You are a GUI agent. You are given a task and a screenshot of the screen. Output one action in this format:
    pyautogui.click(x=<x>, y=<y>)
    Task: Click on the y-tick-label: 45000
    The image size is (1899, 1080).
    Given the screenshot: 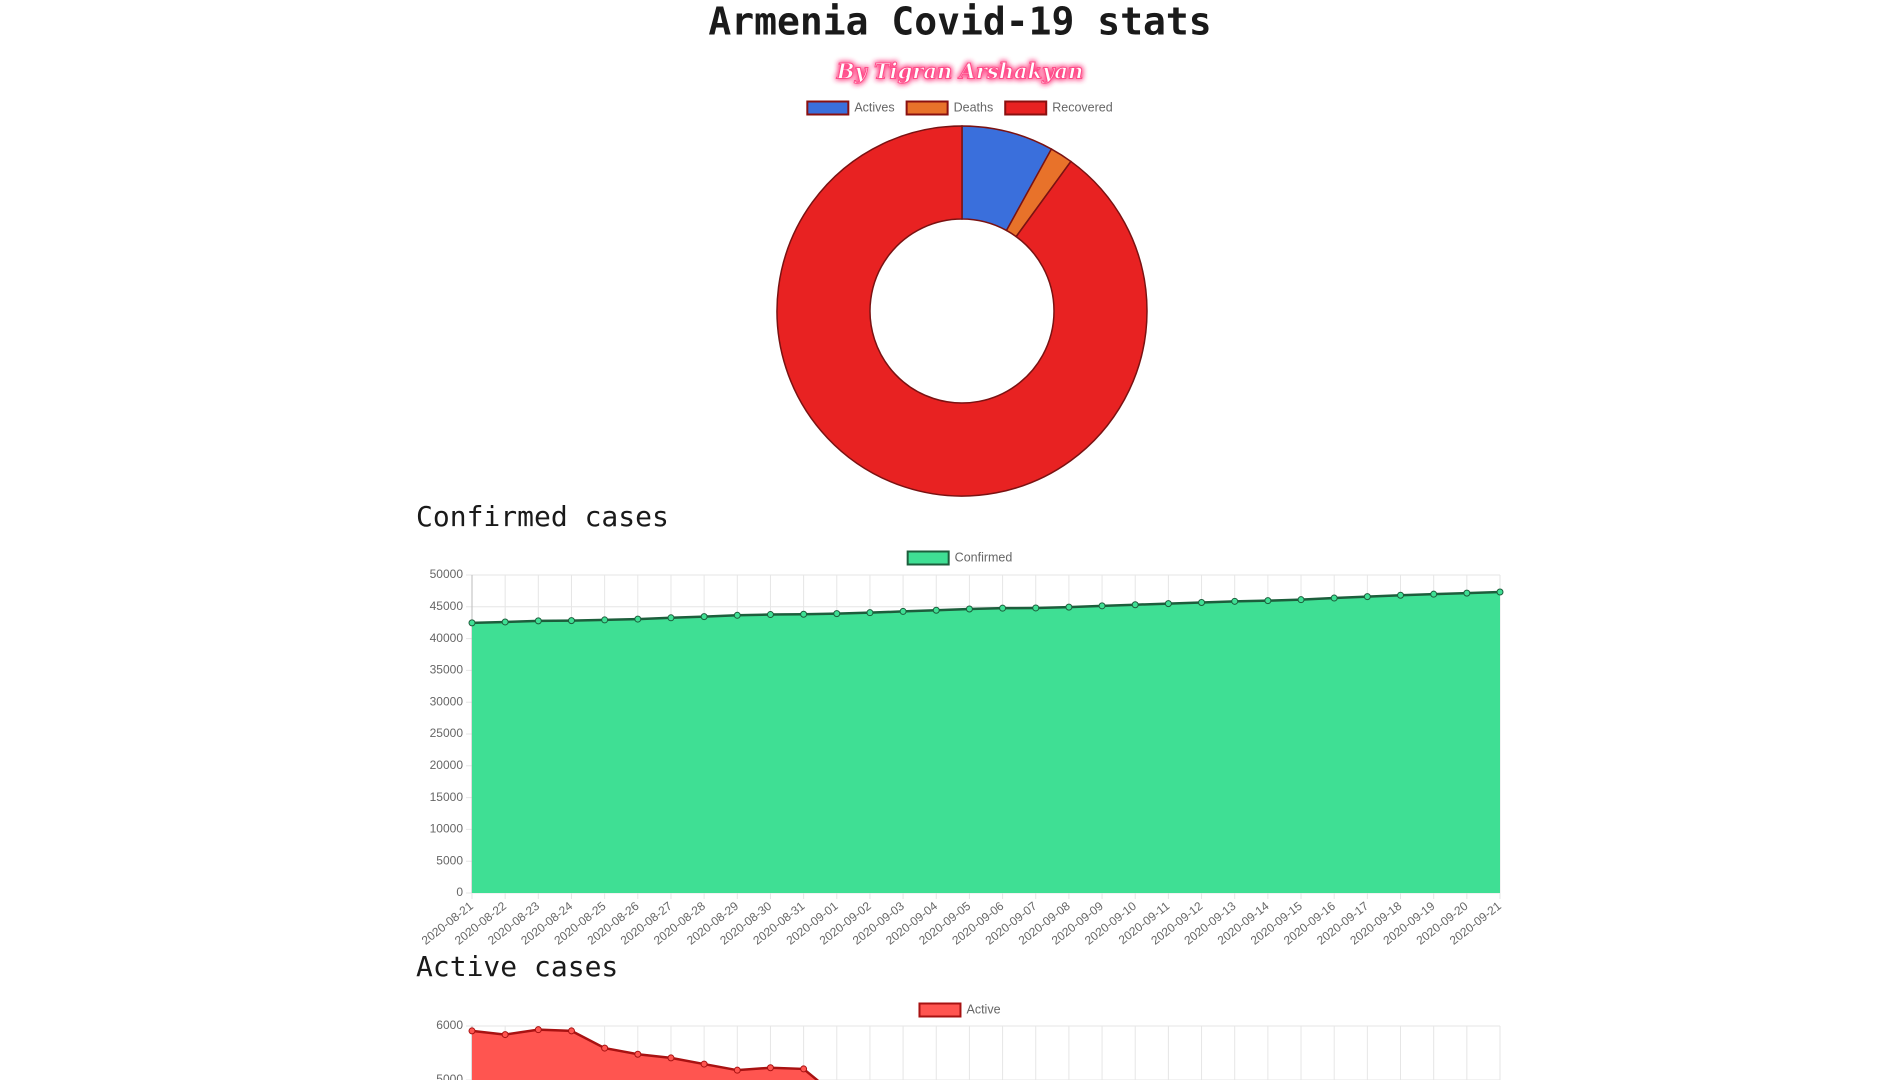 What is the action you would take?
    pyautogui.click(x=447, y=606)
    